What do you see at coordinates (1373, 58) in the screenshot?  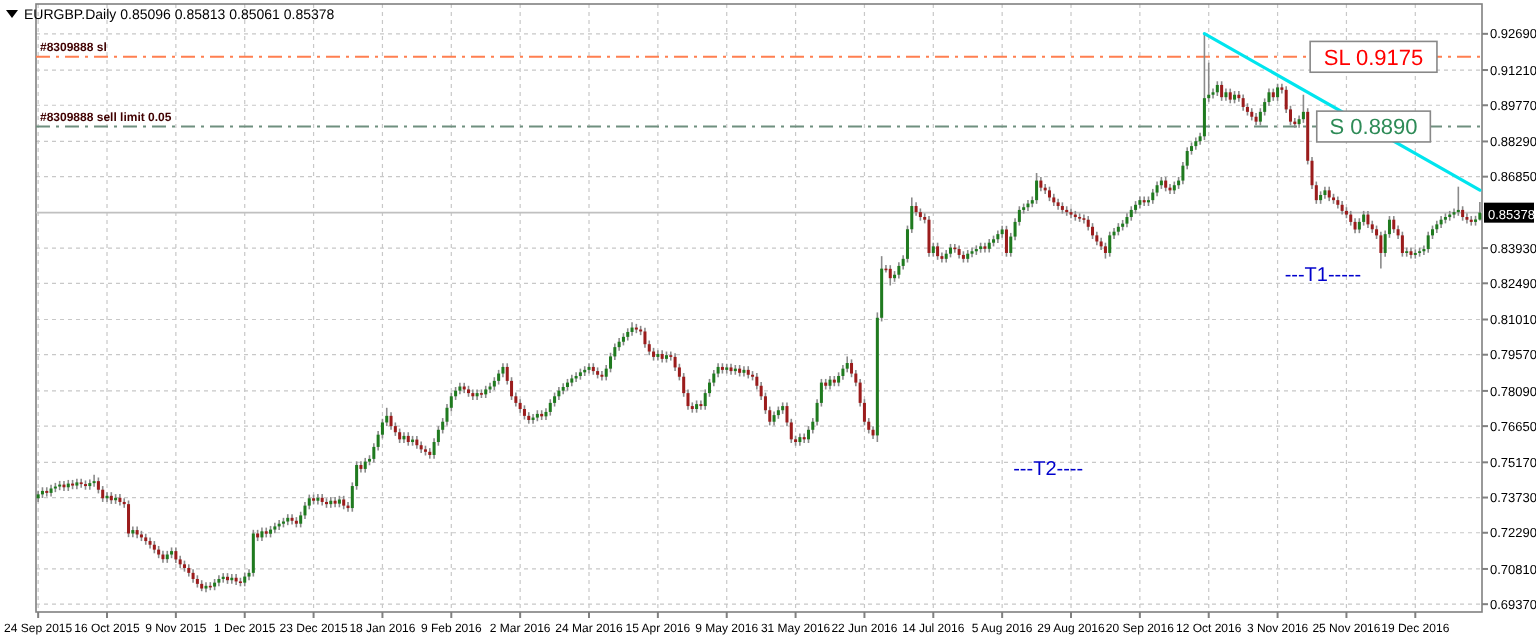 I see `annotation: SL 0.9175` at bounding box center [1373, 58].